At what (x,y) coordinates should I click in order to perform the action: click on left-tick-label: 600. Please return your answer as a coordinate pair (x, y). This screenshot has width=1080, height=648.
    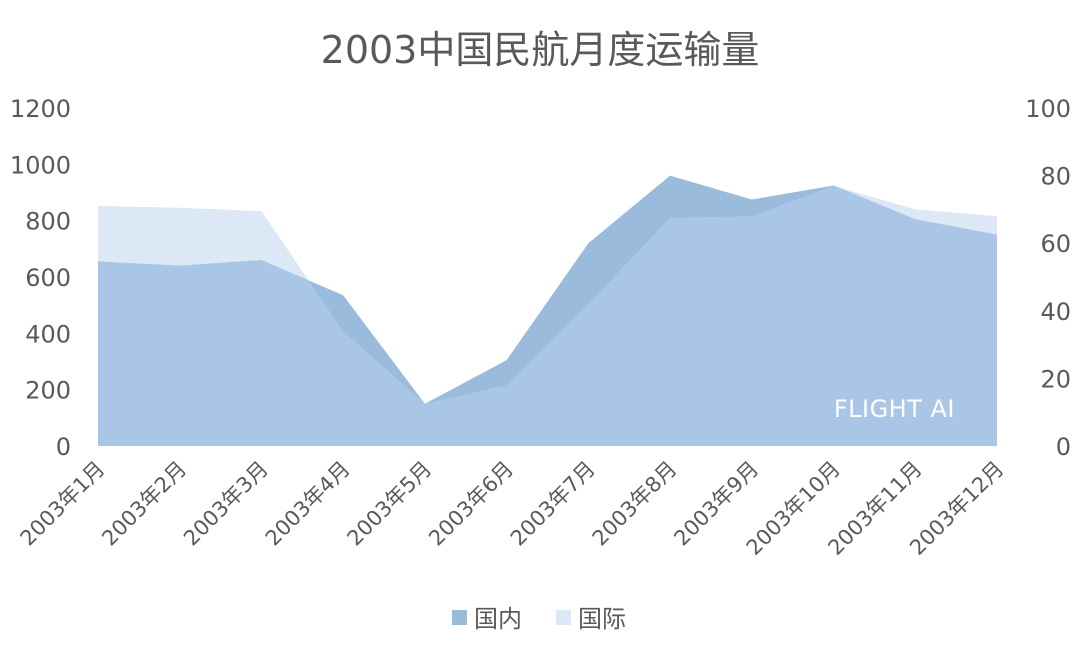
    Looking at the image, I should click on (48, 278).